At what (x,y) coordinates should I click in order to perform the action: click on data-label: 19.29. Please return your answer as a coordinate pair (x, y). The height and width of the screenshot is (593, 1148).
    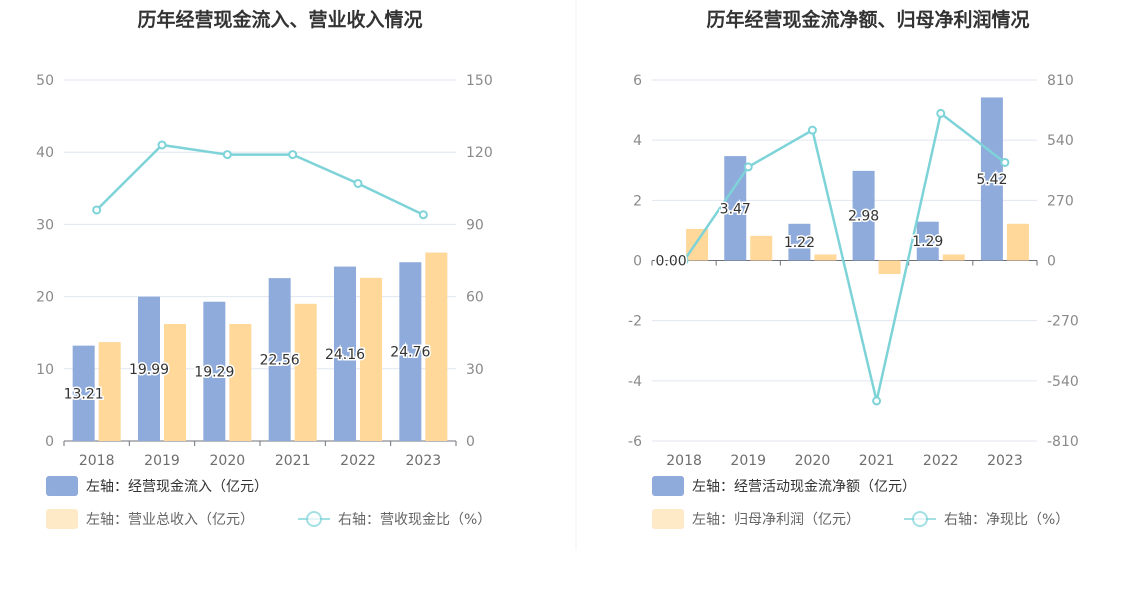
    Looking at the image, I should click on (214, 372).